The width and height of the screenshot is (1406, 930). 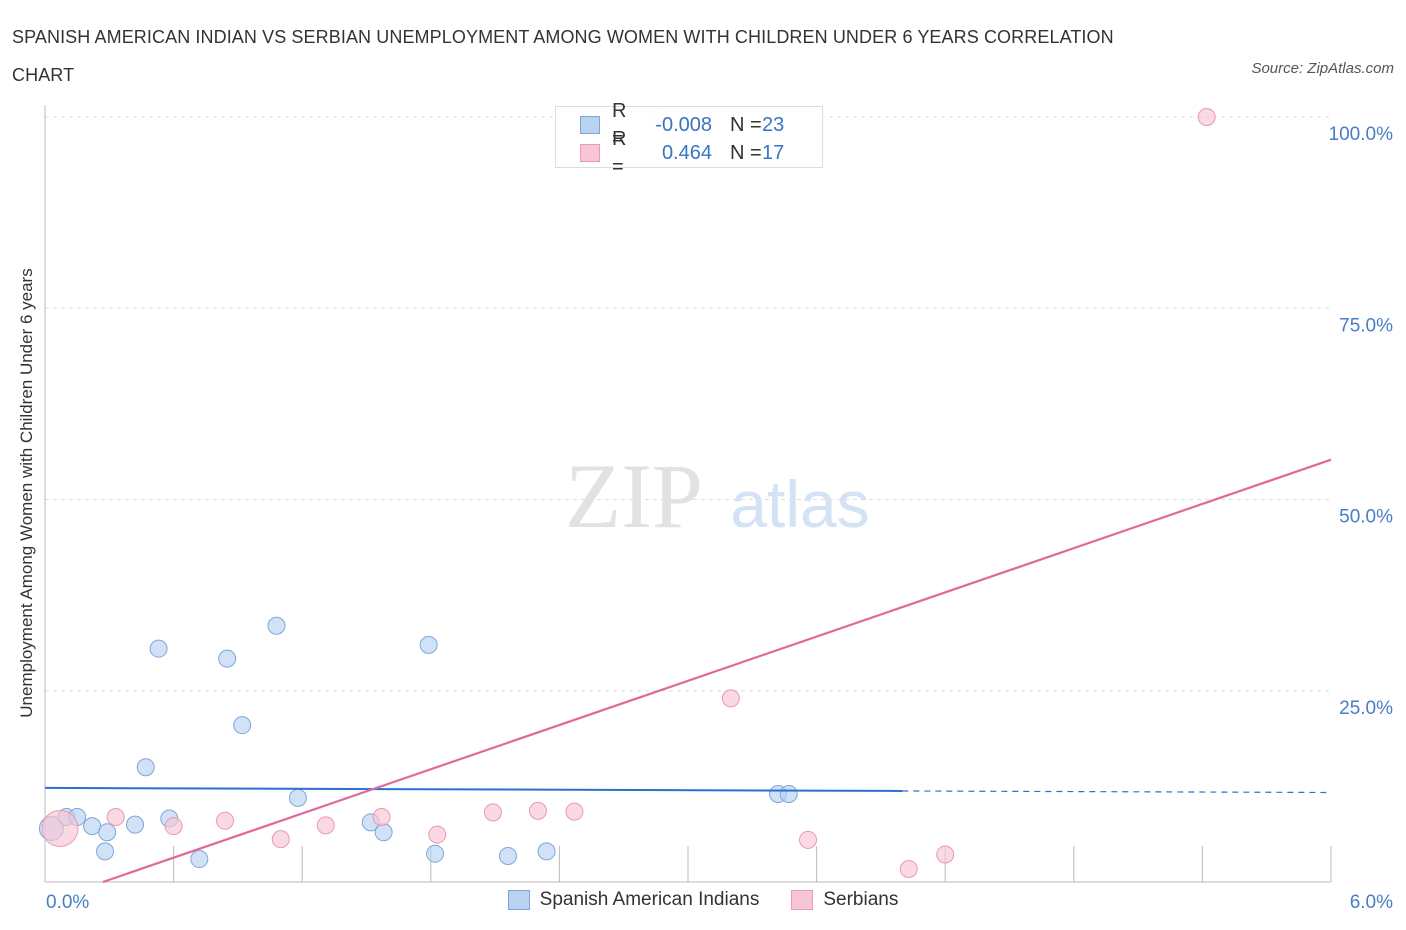 I want to click on y-tick-label: 50.0%, so click(x=1366, y=517).